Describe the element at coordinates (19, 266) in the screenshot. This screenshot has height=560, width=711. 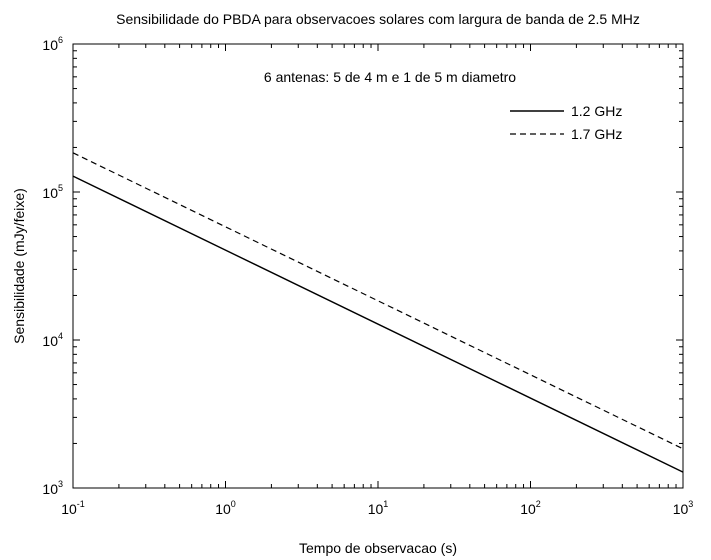
I see `y-axis-label: Sensibilidade (mJy/feixe)` at that location.